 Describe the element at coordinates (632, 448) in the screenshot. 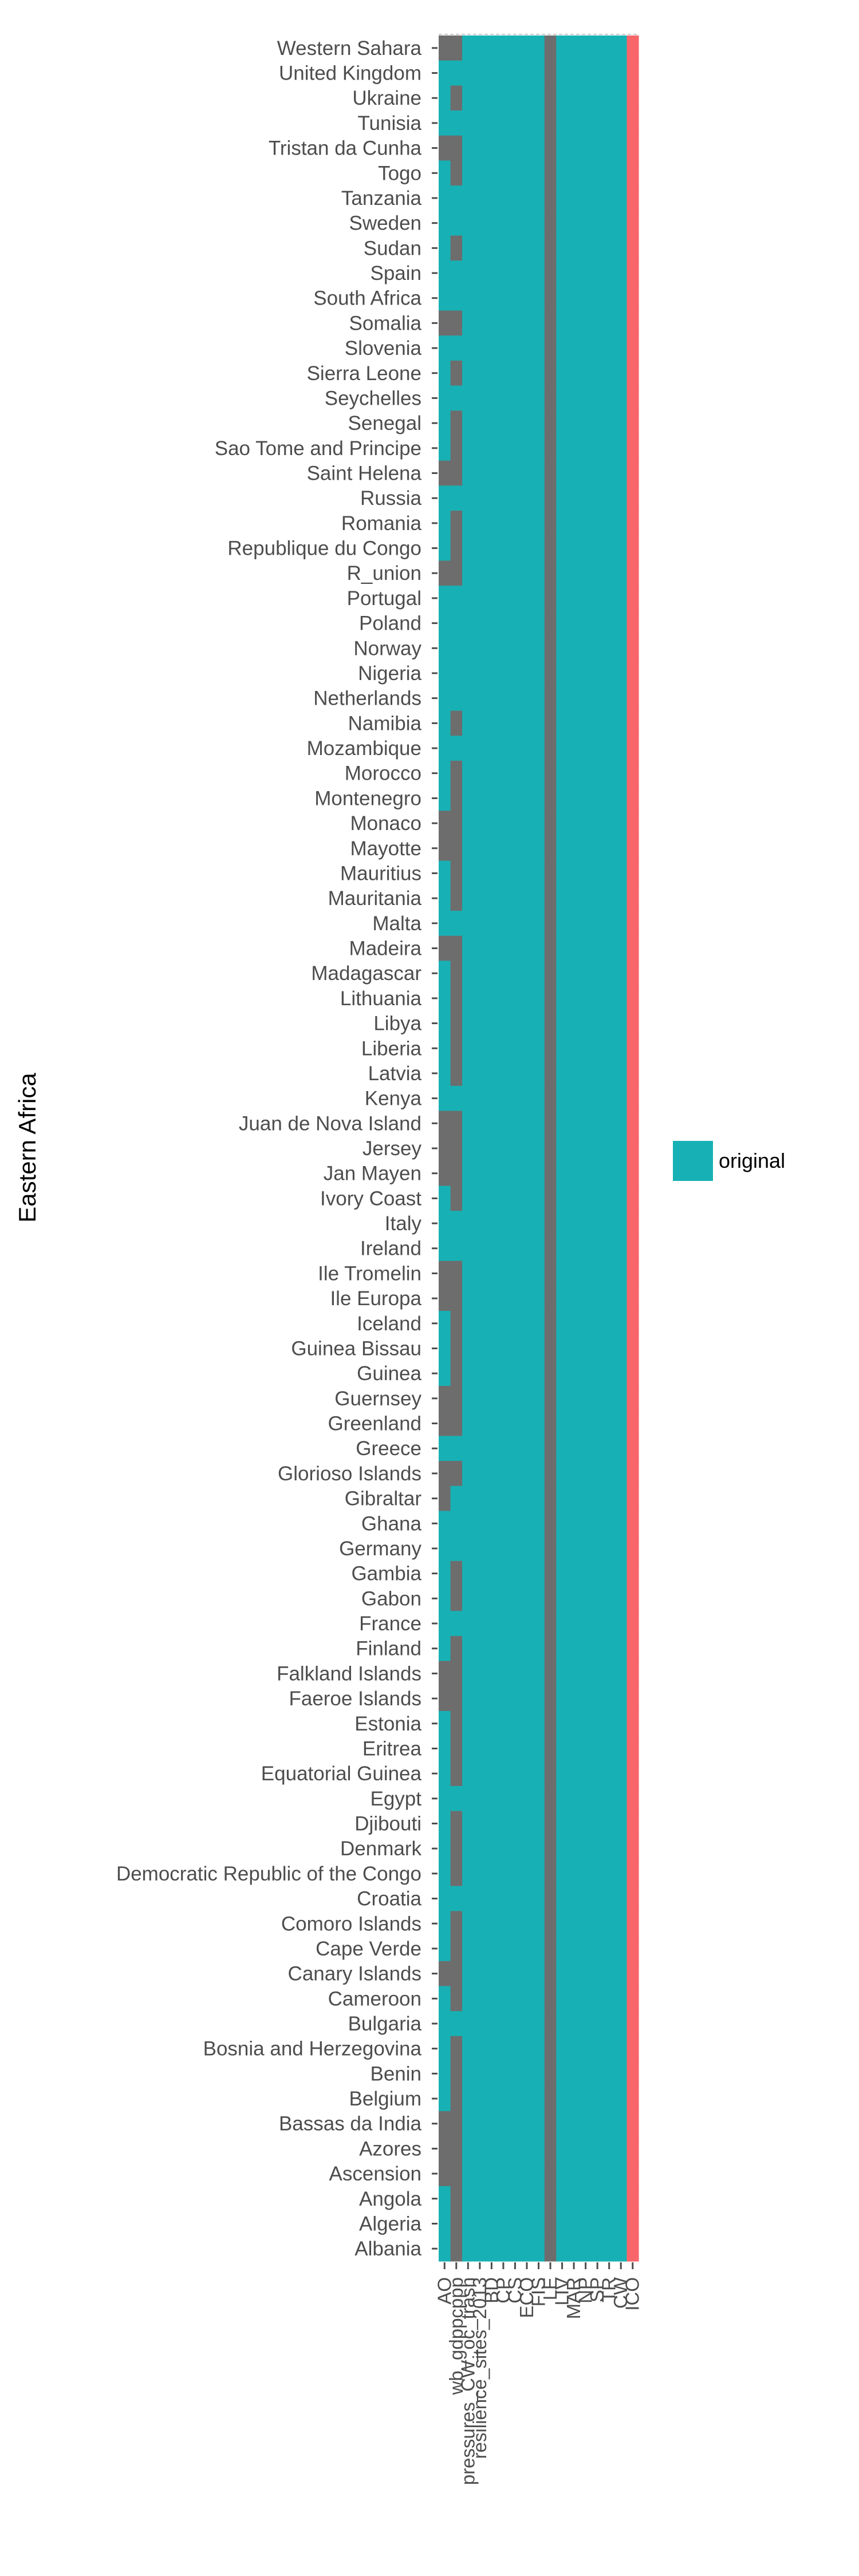

I see `cell-sao-tome-and-principe-ico` at that location.